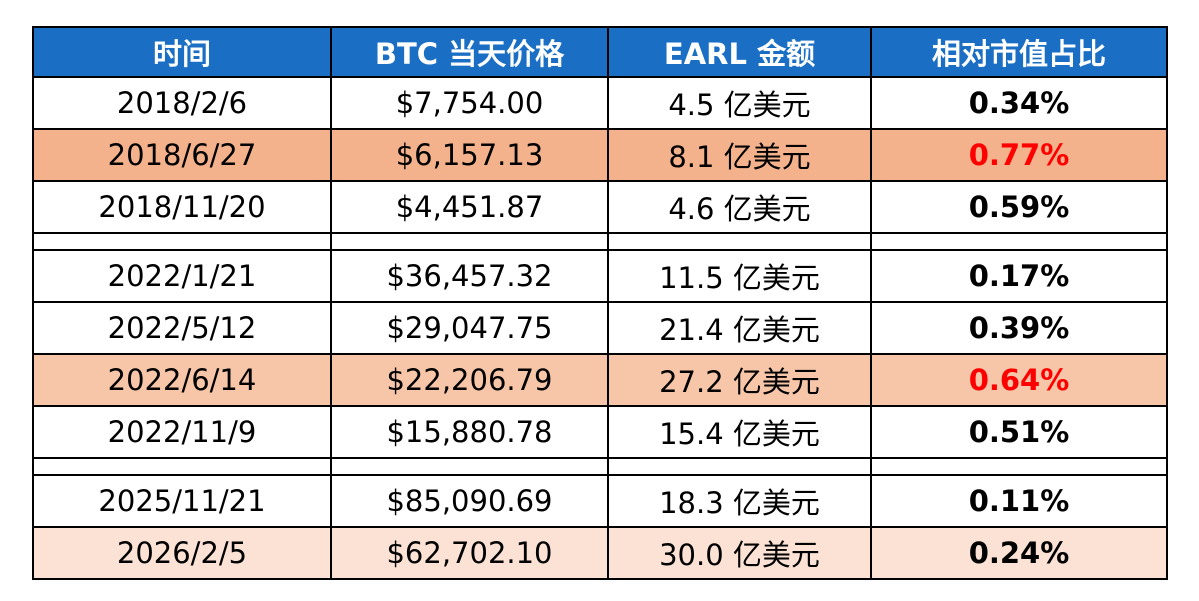 The width and height of the screenshot is (1199, 601). Describe the element at coordinates (1019, 432) in the screenshot. I see `table-cell: 0.51%` at that location.